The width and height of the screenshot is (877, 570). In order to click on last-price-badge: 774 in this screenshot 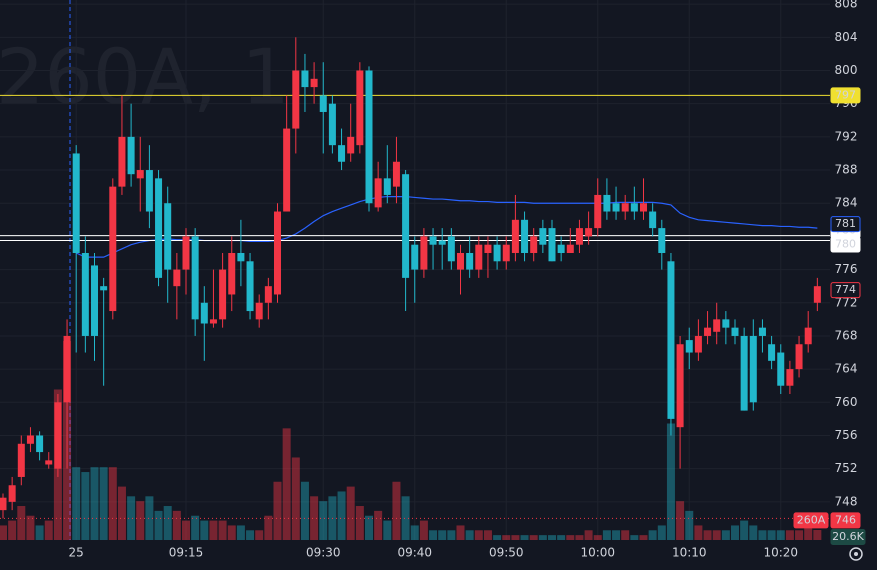, I will do `click(845, 289)`.